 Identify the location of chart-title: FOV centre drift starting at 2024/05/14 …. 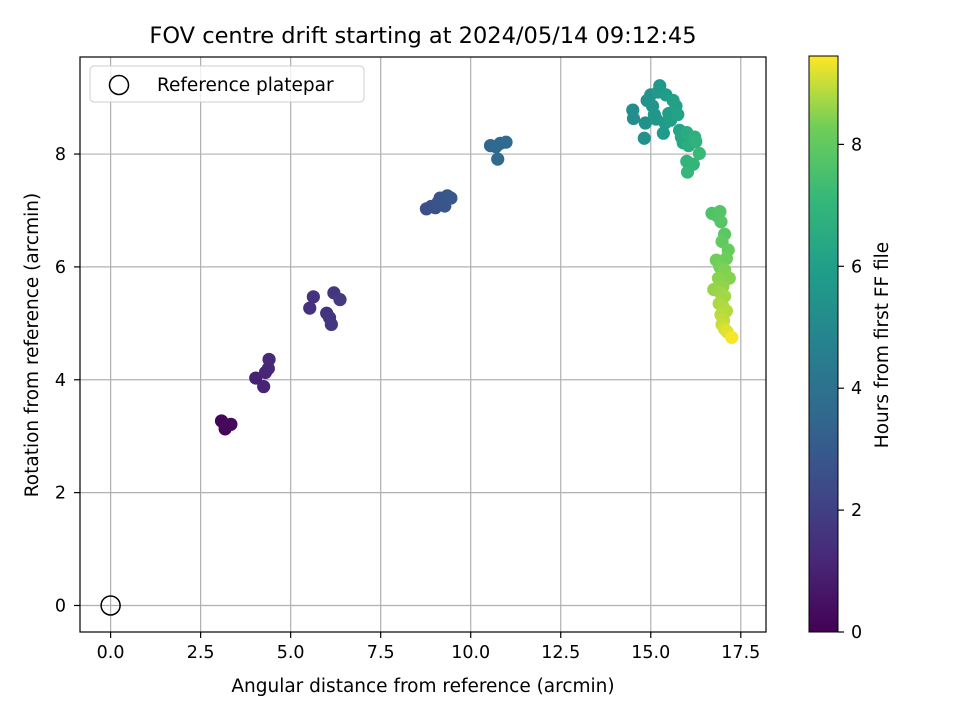
(422, 36).